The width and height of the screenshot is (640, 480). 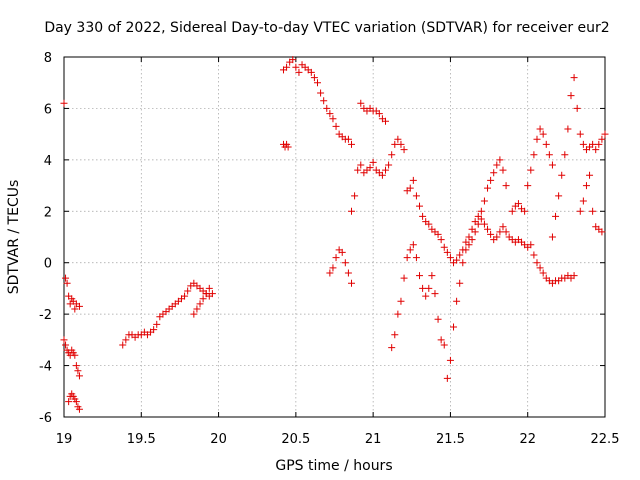 What do you see at coordinates (317, 102) in the screenshot?
I see `series-seg7` at bounding box center [317, 102].